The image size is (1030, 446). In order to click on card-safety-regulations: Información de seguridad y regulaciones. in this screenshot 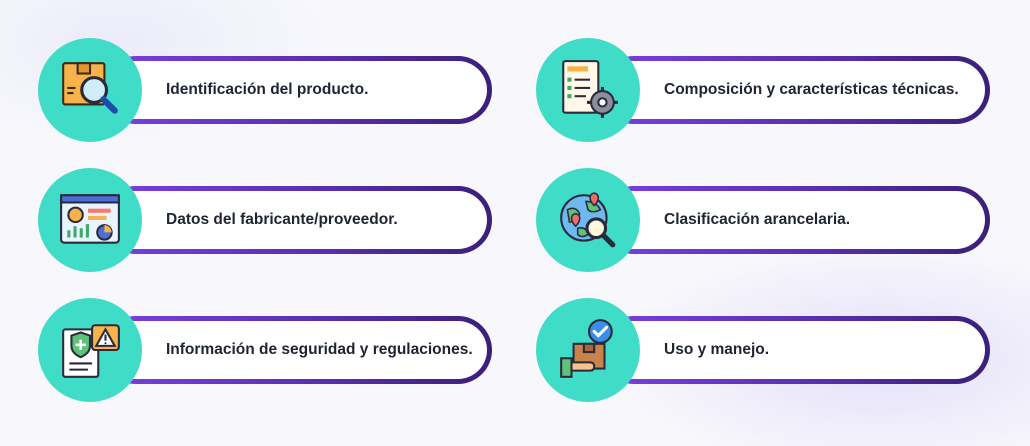, I will do `click(267, 350)`.